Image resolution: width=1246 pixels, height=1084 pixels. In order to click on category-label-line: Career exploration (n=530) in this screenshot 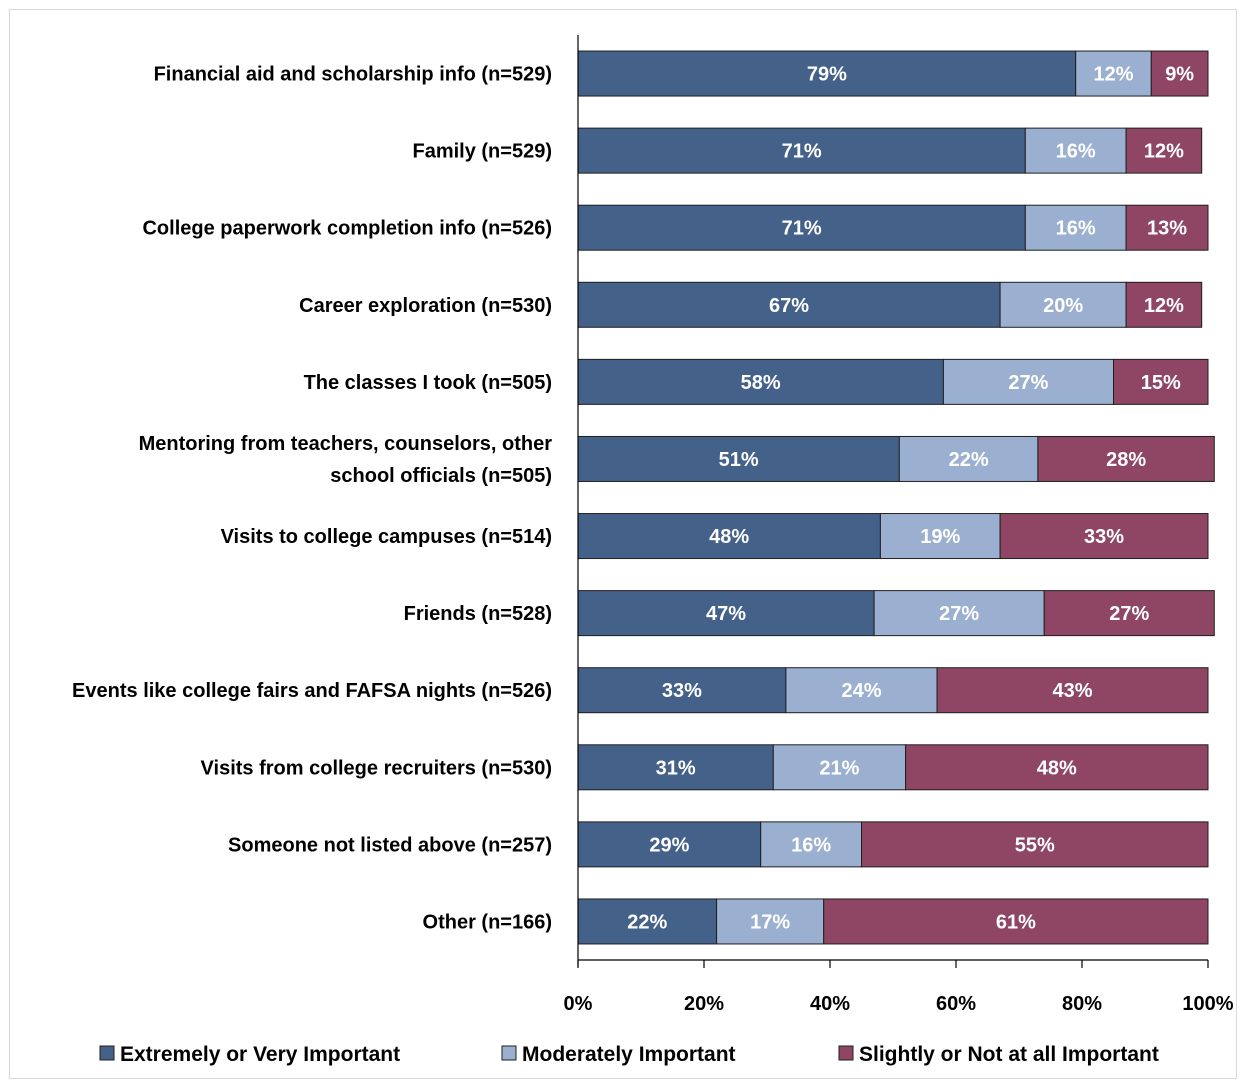, I will do `click(425, 306)`.